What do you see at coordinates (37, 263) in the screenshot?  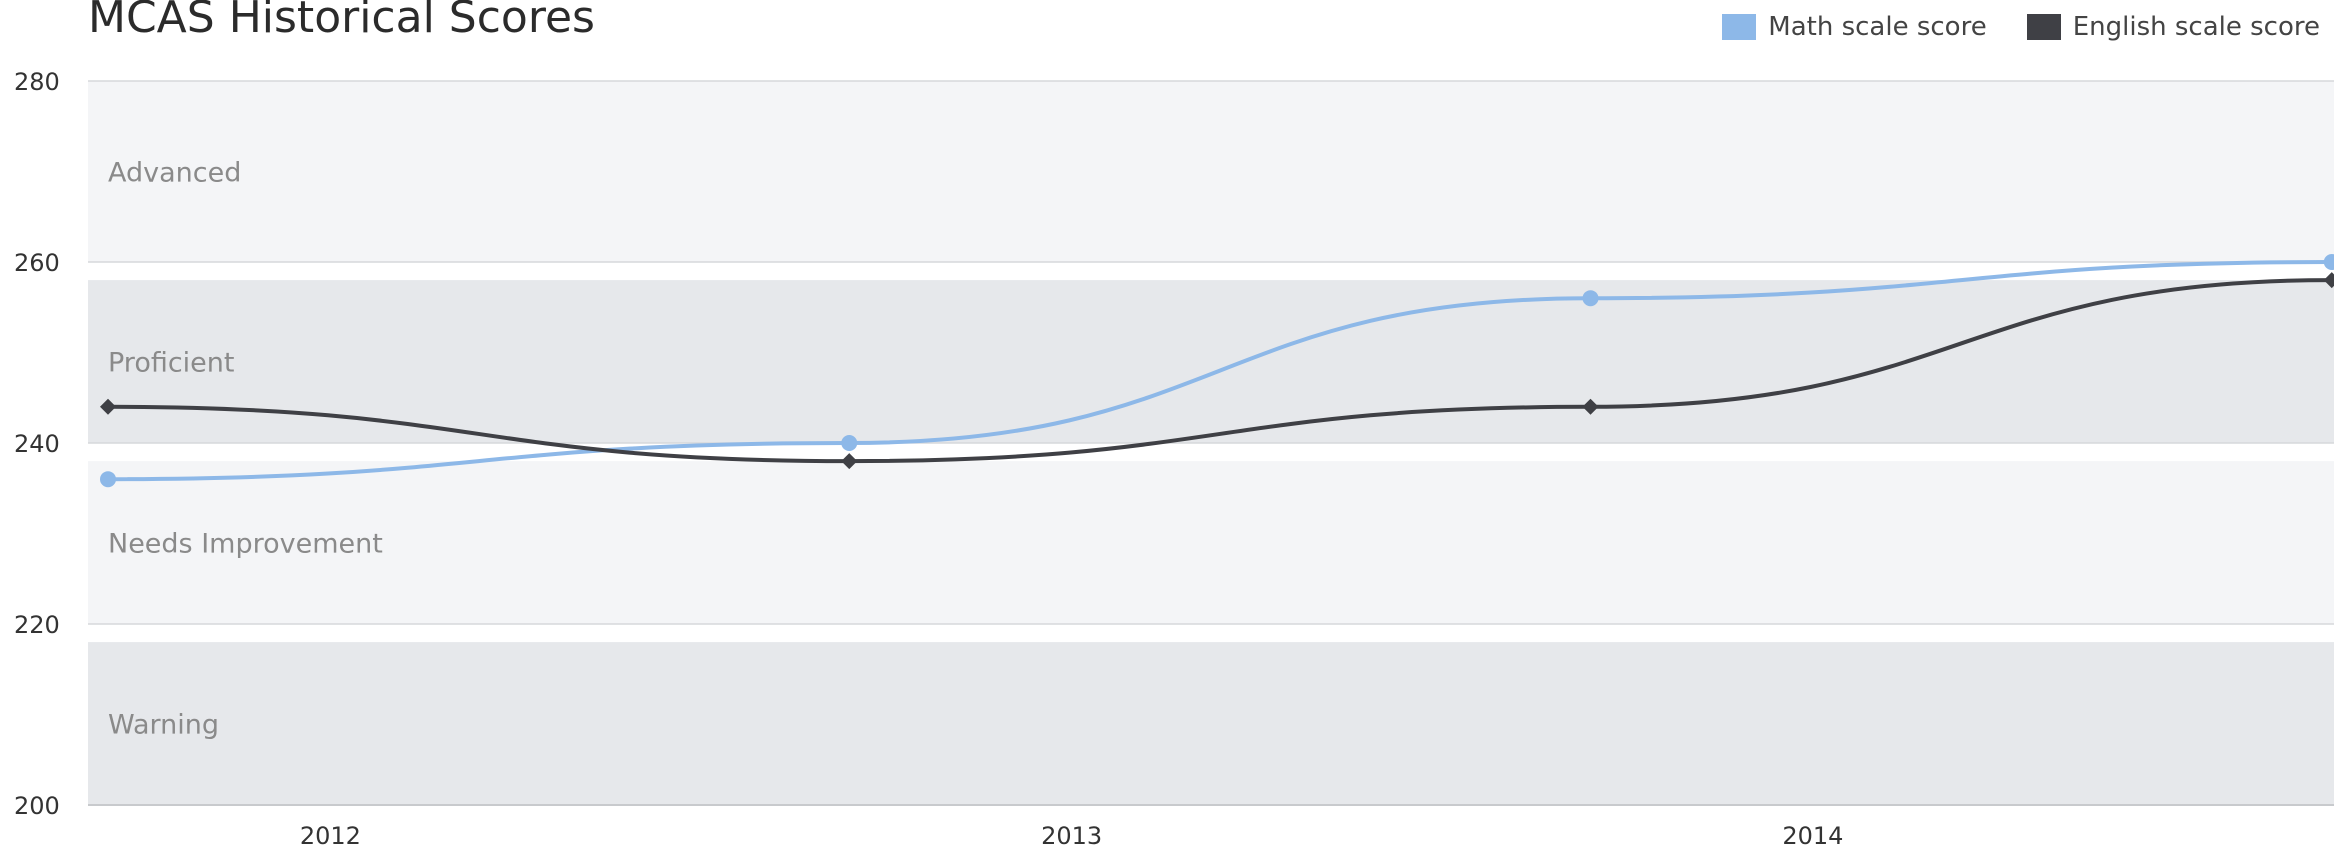 I see `y-tick-label-260: 260` at bounding box center [37, 263].